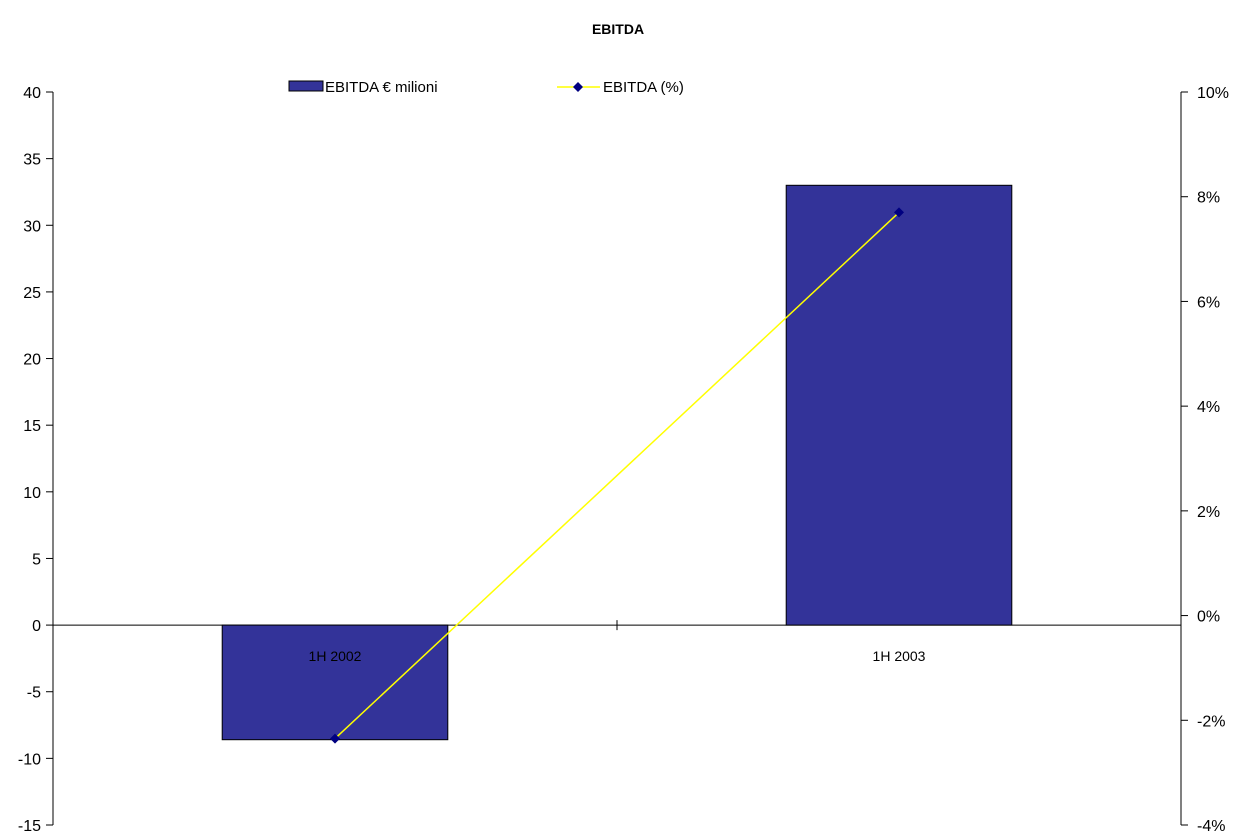 This screenshot has height=833, width=1236. What do you see at coordinates (617, 656) in the screenshot?
I see `category-labels: 1H 2002 1H 2003` at bounding box center [617, 656].